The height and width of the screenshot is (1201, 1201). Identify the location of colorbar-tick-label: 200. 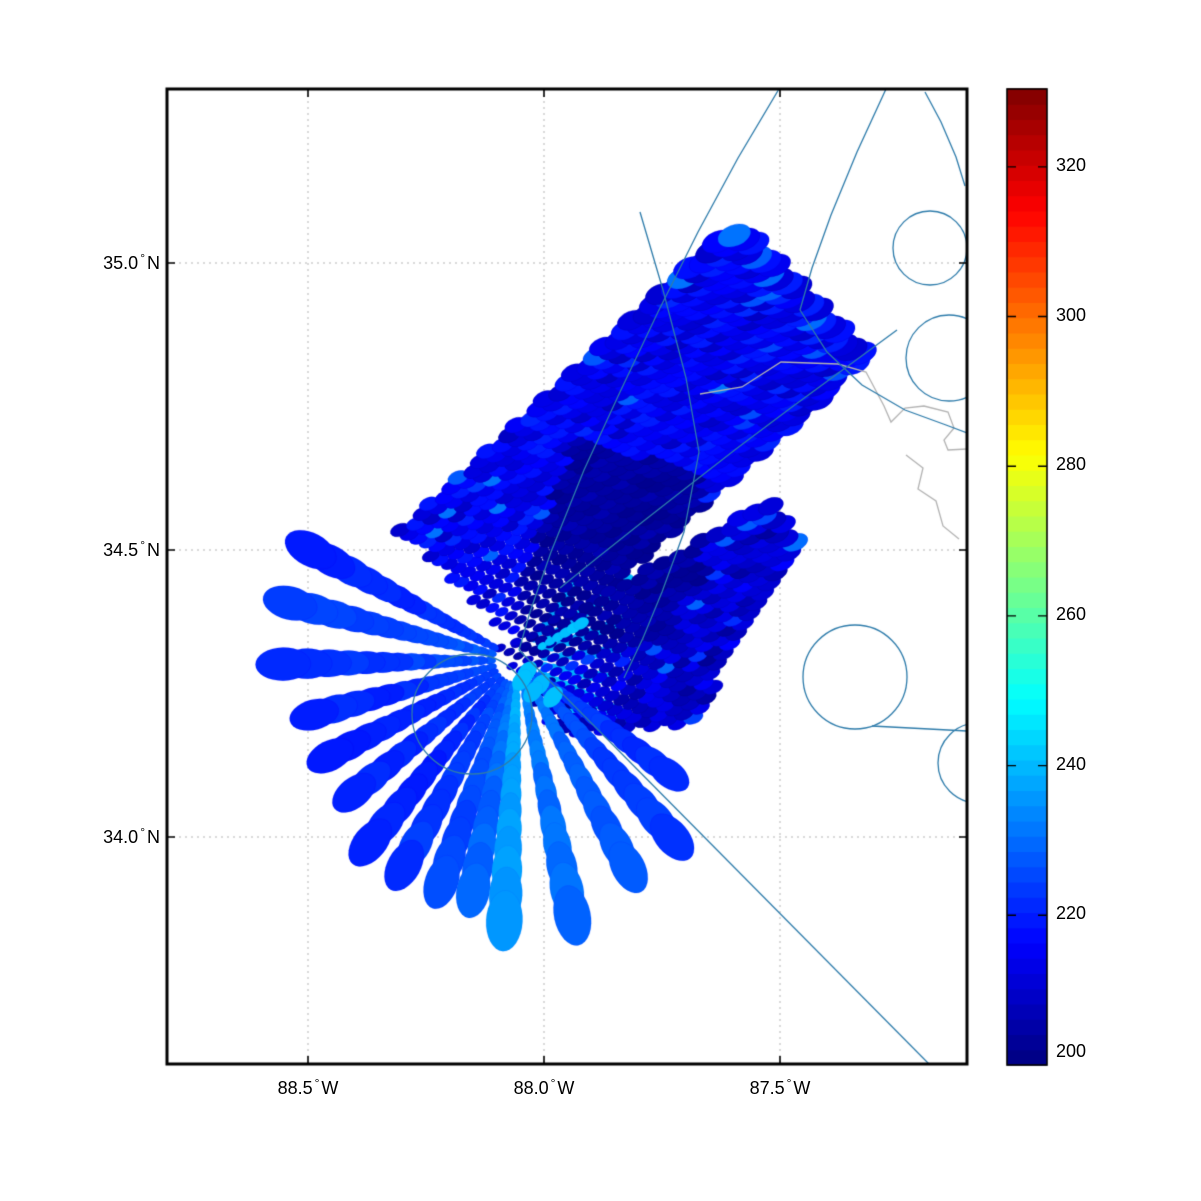
(1071, 1051).